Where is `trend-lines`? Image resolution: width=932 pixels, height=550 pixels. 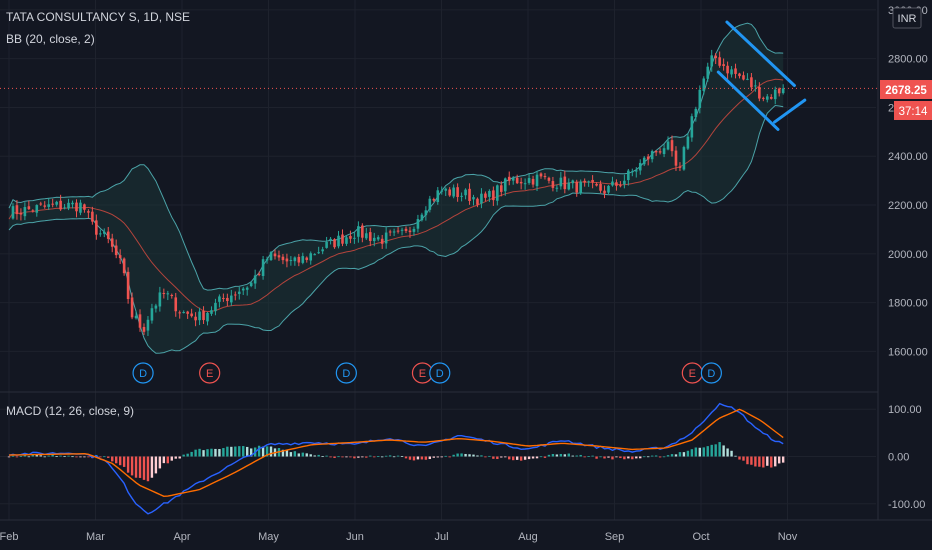 trend-lines is located at coordinates (761, 75).